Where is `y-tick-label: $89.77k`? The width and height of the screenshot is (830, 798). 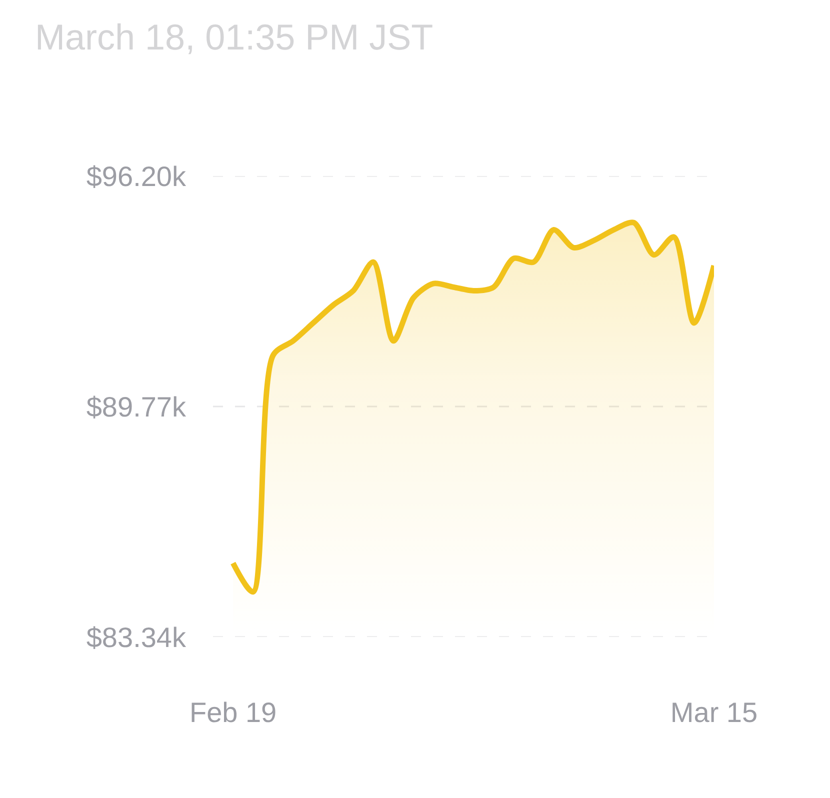 y-tick-label: $89.77k is located at coordinates (136, 406).